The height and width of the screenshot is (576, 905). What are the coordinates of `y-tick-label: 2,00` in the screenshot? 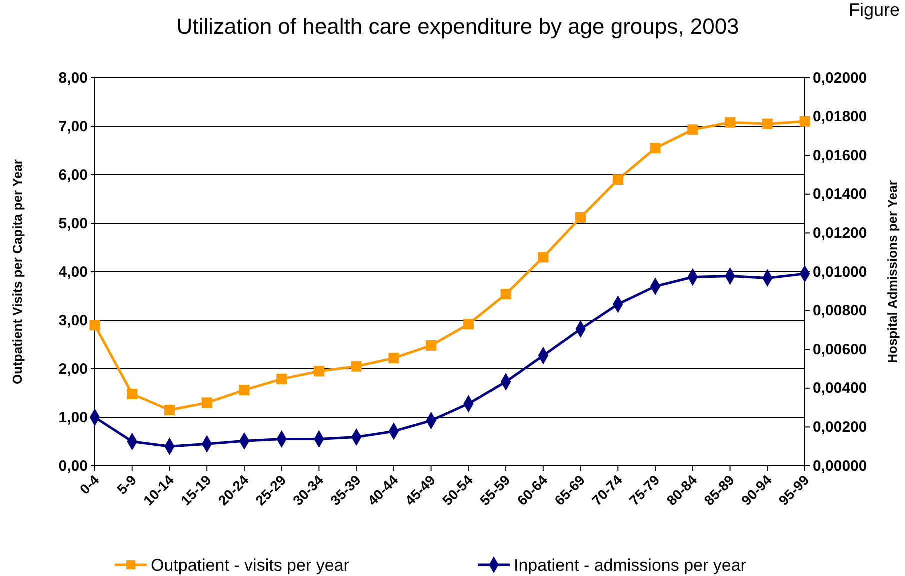 It's located at (73, 369).